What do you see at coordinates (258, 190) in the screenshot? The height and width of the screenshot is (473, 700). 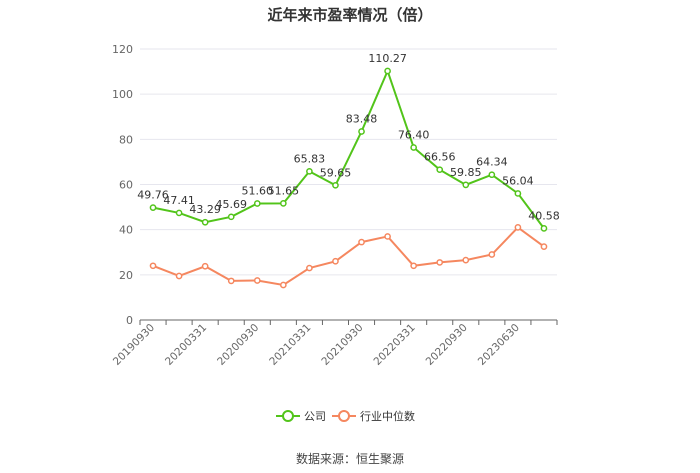 I see `data-label: 51.60` at bounding box center [258, 190].